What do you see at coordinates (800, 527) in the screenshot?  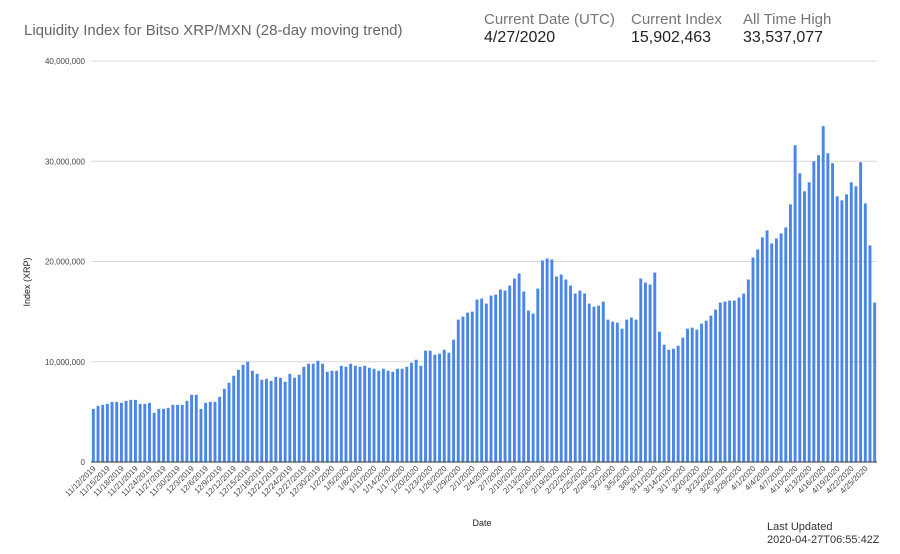 I see `last-updated-label: Last Updated` at bounding box center [800, 527].